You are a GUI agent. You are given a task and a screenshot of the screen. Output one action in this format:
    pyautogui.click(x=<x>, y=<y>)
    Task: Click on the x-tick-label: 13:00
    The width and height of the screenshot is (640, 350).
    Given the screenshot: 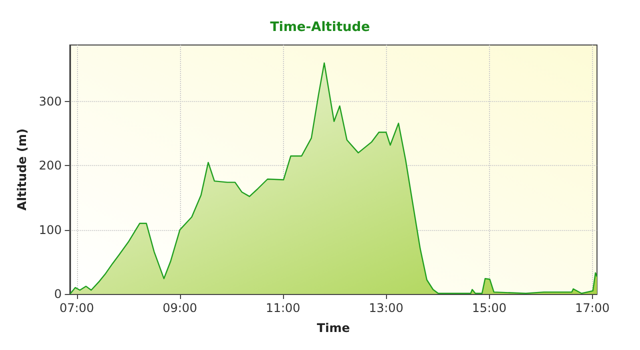 What is the action you would take?
    pyautogui.click(x=386, y=308)
    